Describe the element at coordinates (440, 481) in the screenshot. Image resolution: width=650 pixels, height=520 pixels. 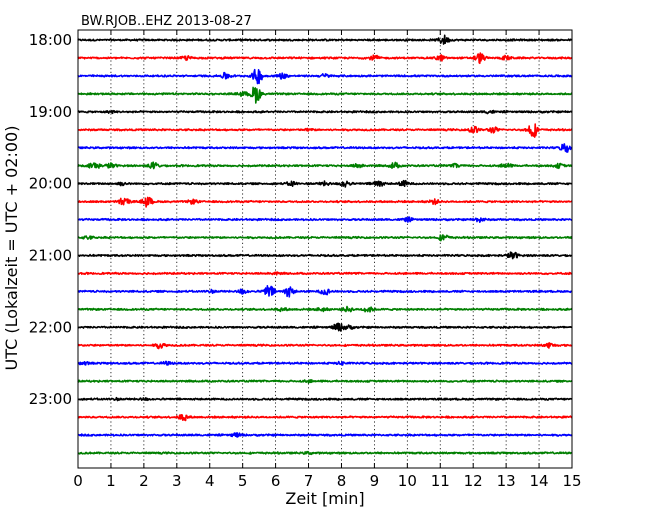
I see `x-tick-label: 11` at that location.